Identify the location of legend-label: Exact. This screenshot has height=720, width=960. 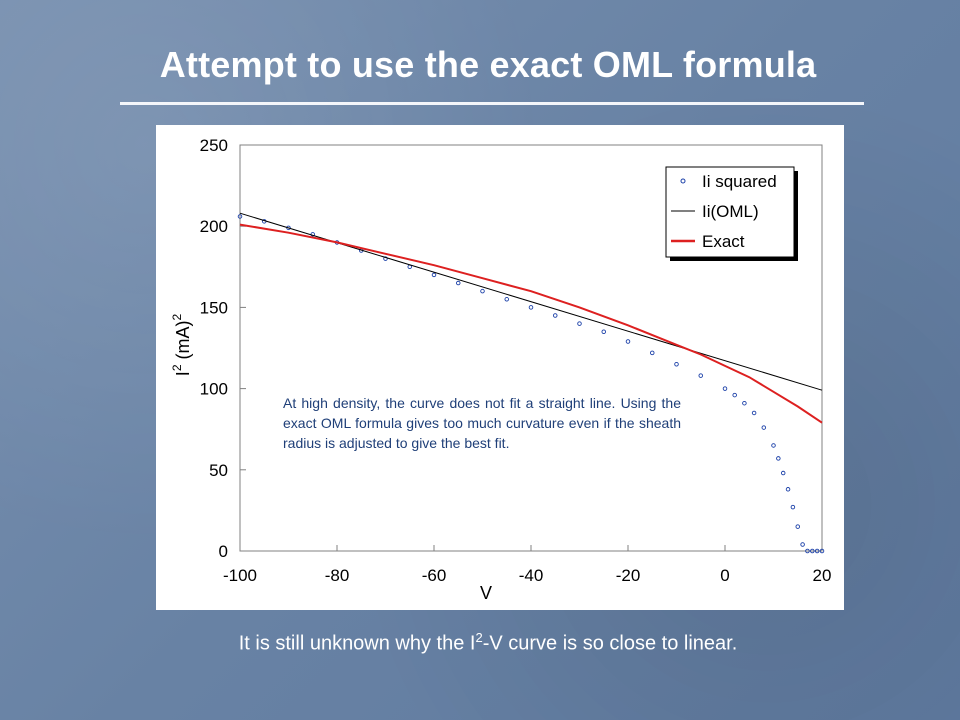
(723, 241).